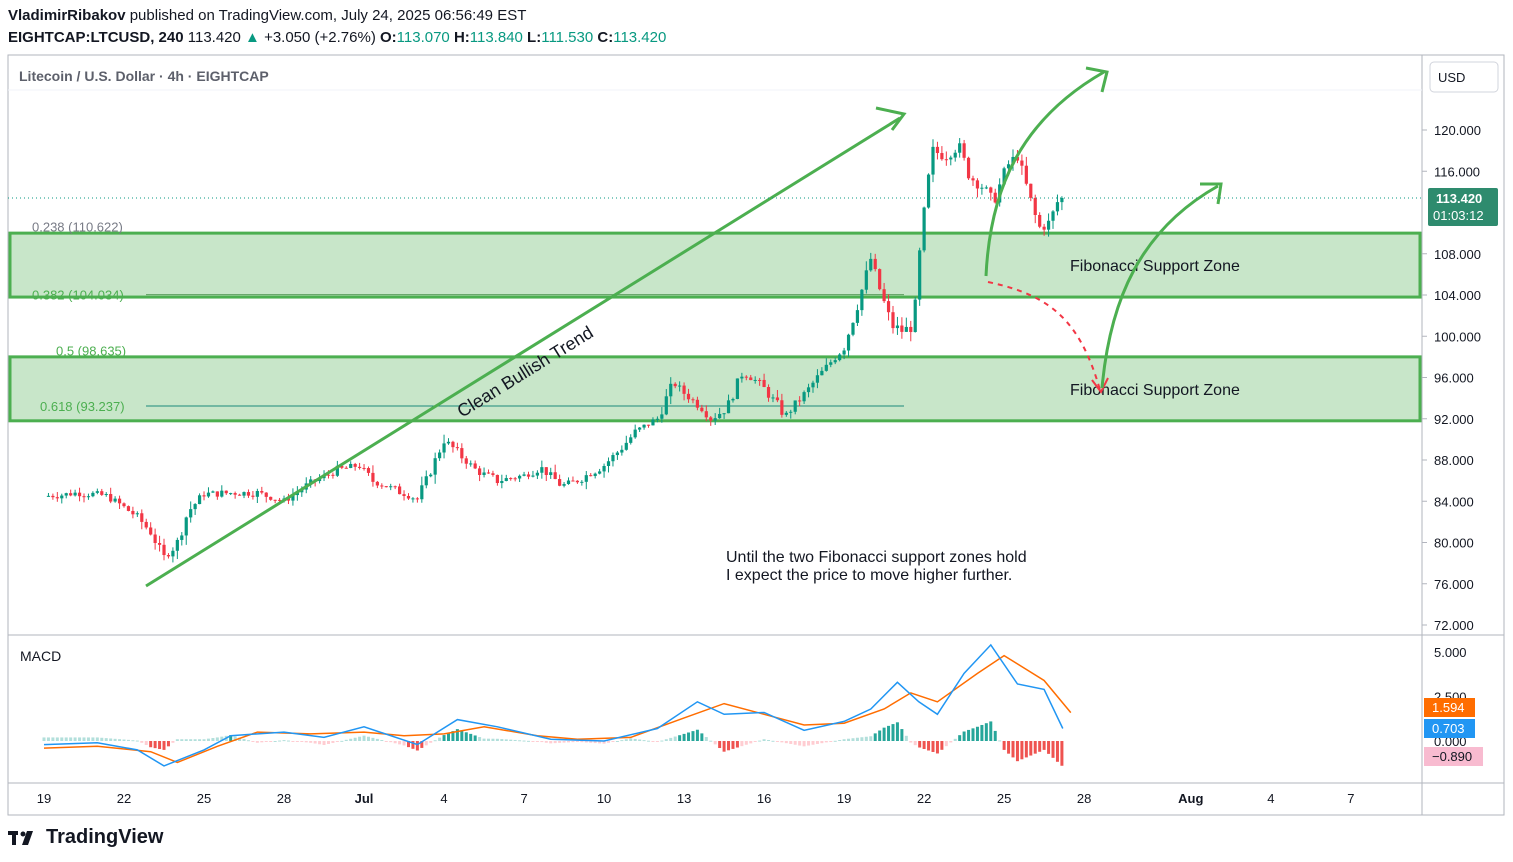 The height and width of the screenshot is (862, 1513). Describe the element at coordinates (924, 798) in the screenshot. I see `time-tick-label: 22` at that location.